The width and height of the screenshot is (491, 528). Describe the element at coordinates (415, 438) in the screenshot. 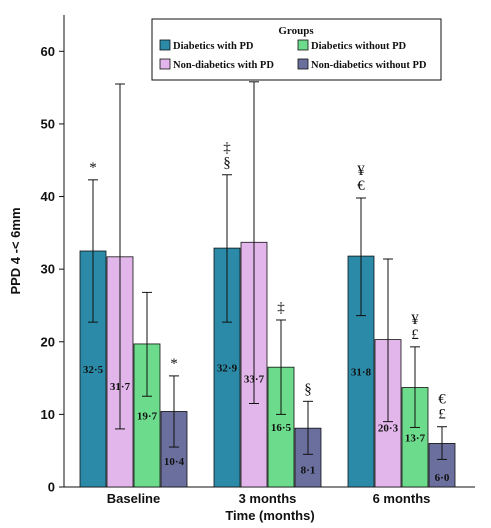

I see `bar-value-label: 13·7` at that location.